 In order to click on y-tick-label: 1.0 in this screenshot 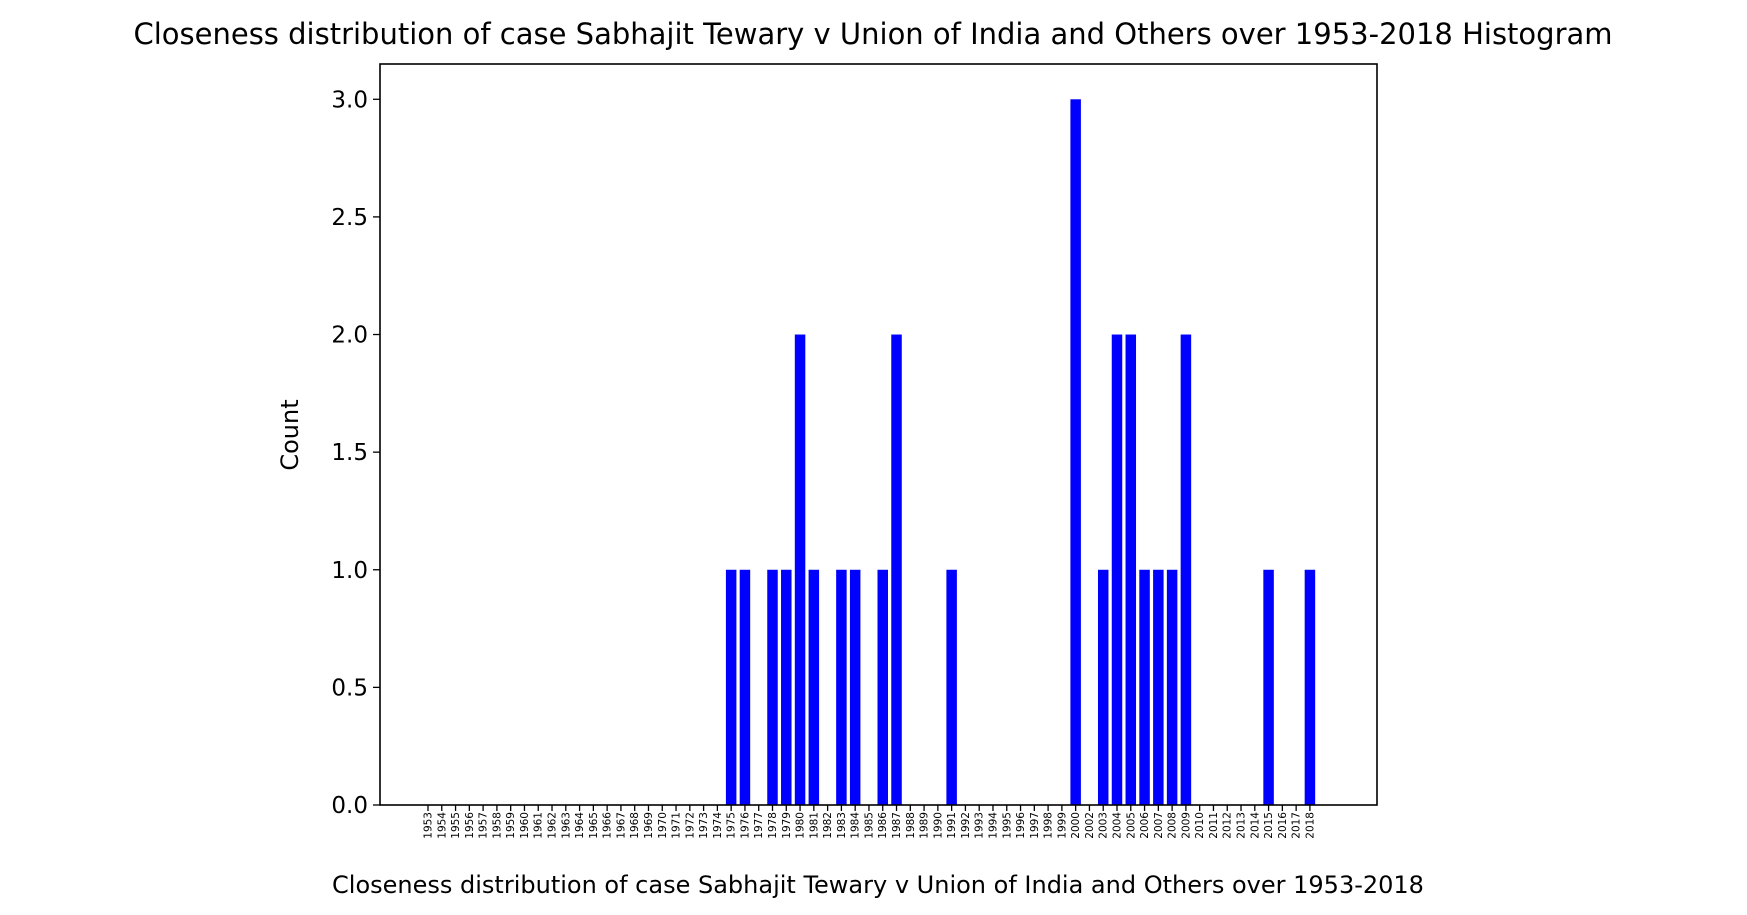, I will do `click(349, 571)`.